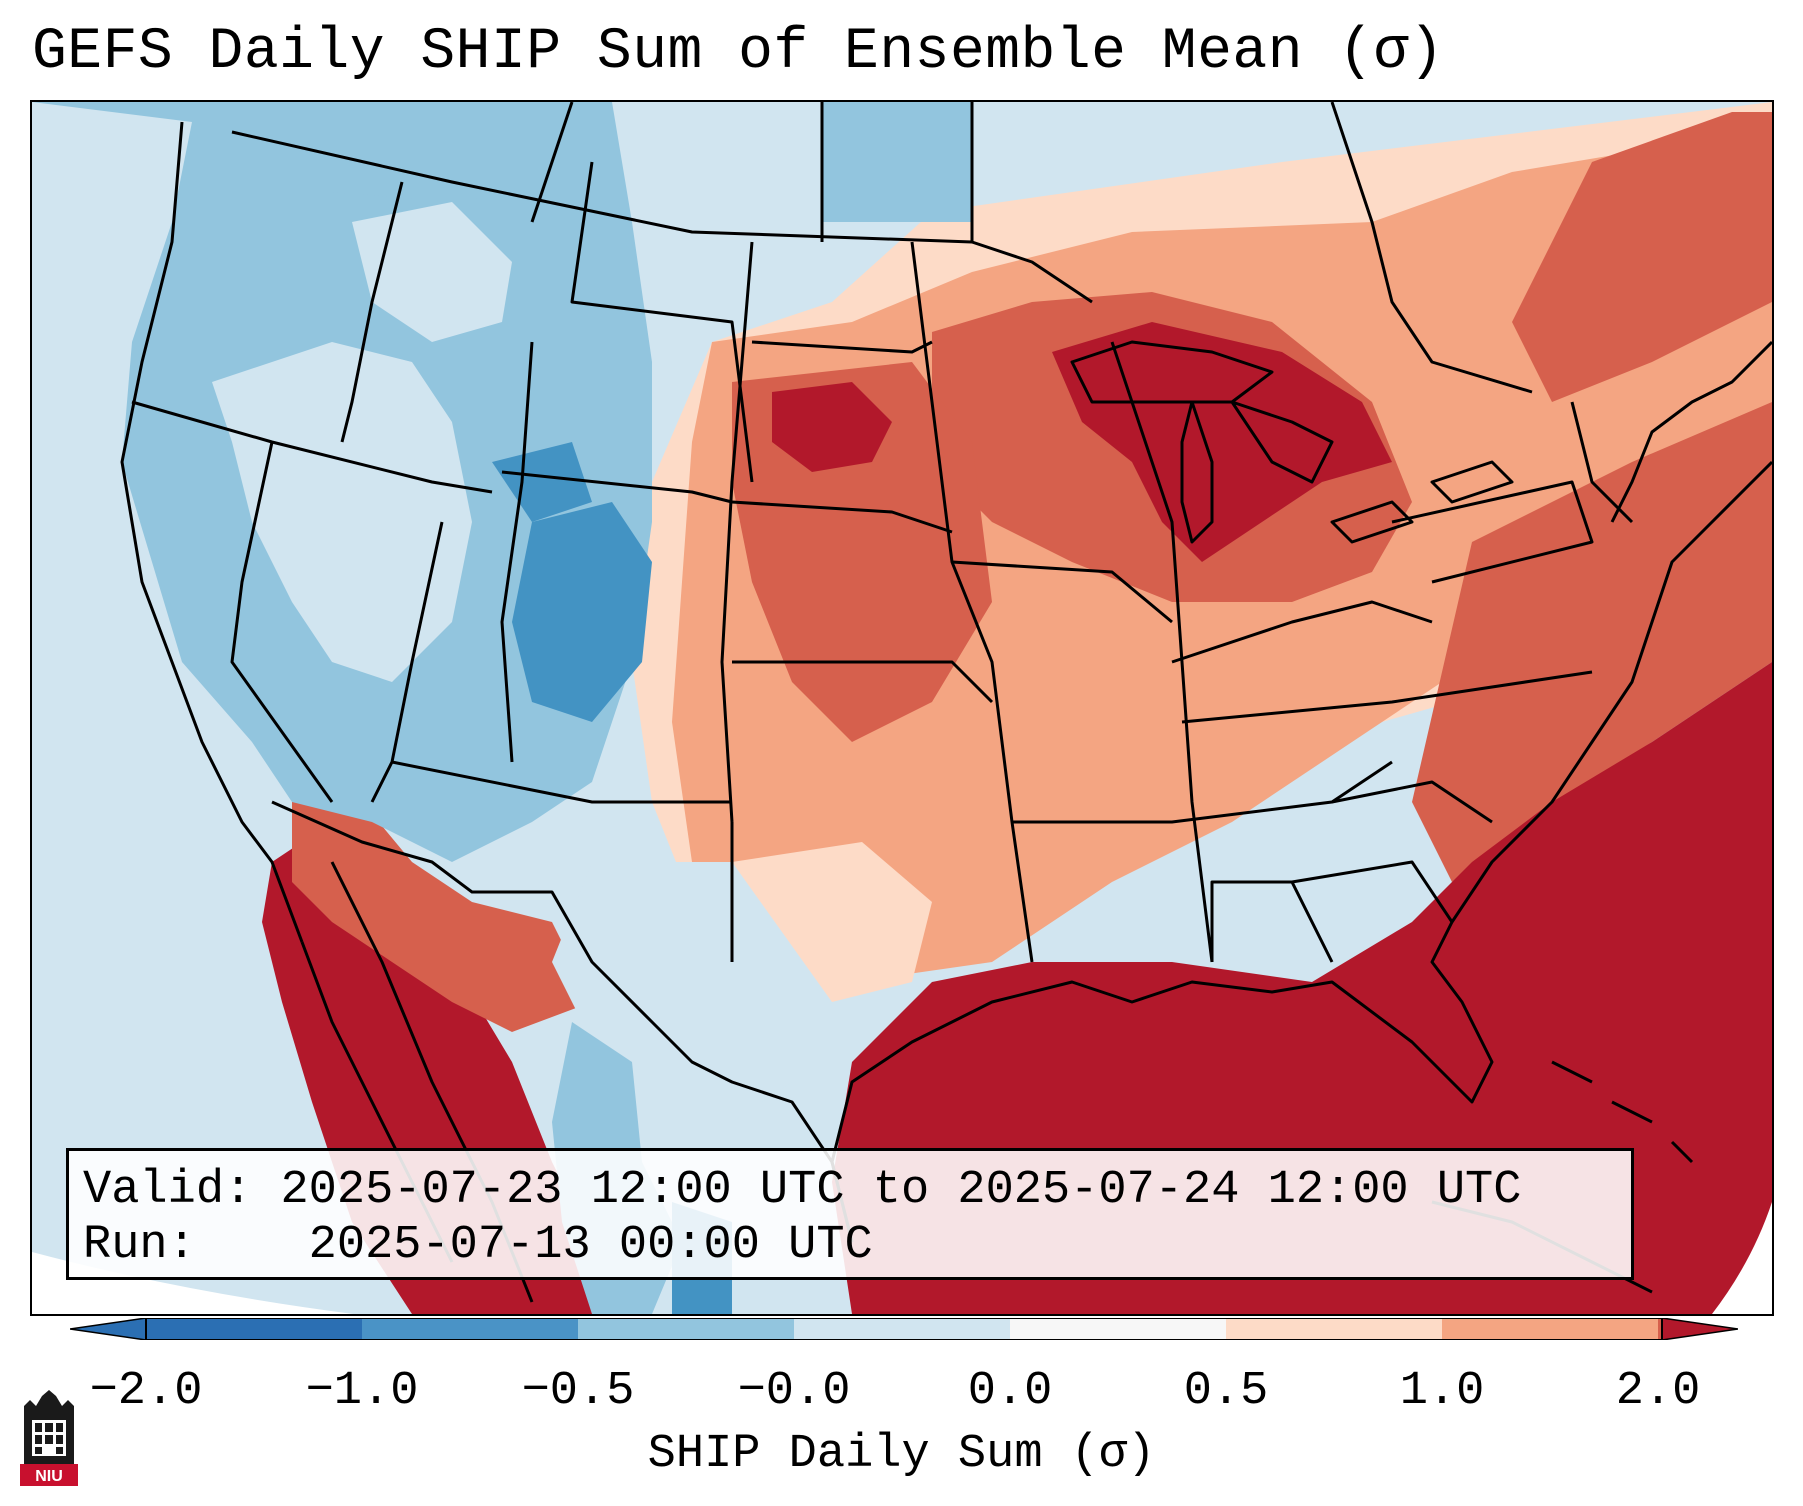  What do you see at coordinates (1226, 1391) in the screenshot?
I see `tick-label: 0.5` at bounding box center [1226, 1391].